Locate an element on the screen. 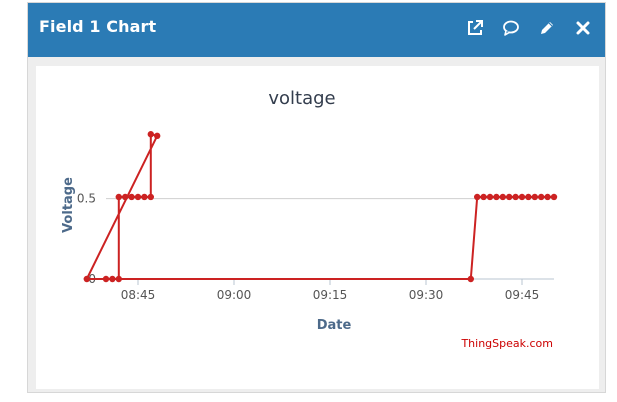 This screenshot has height=402, width=617. widget-title: Field 1 Chart is located at coordinates (98, 26).